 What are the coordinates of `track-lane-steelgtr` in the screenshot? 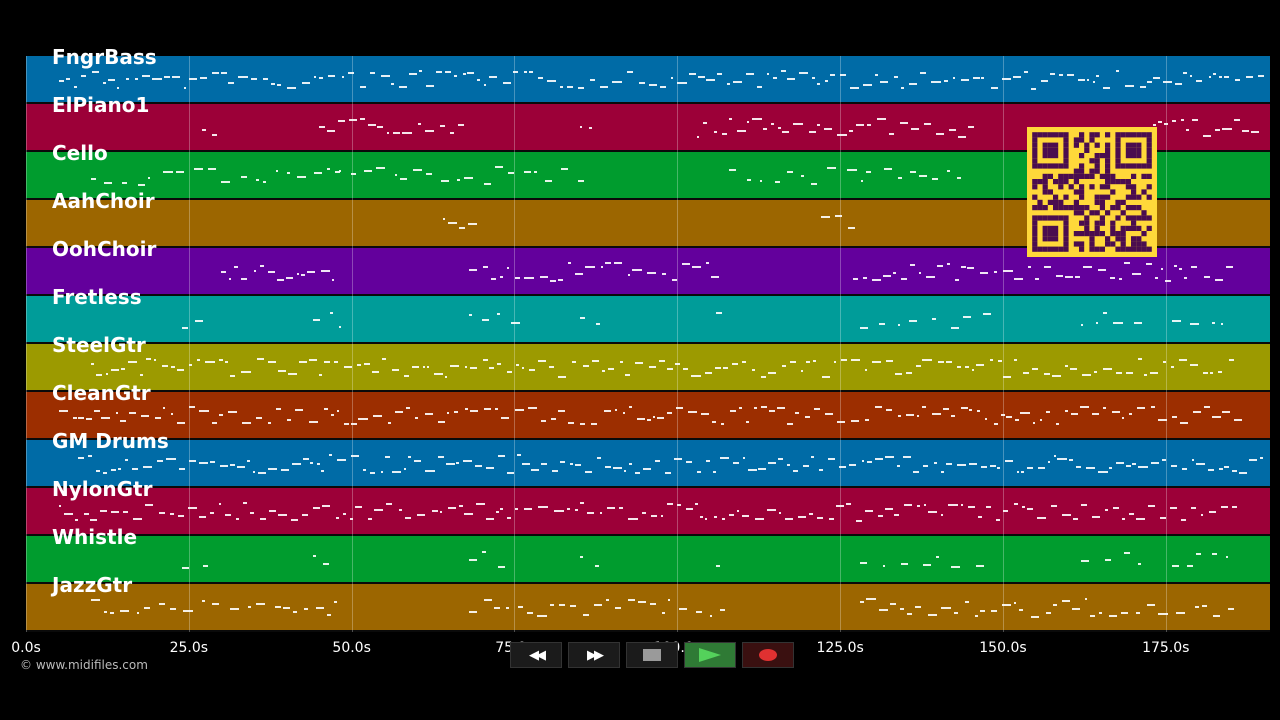 It's located at (648, 367).